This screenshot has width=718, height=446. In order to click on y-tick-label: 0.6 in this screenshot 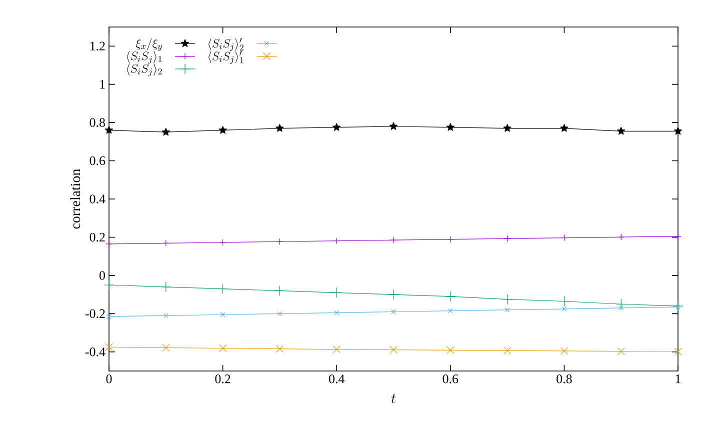, I will do `click(98, 161)`.